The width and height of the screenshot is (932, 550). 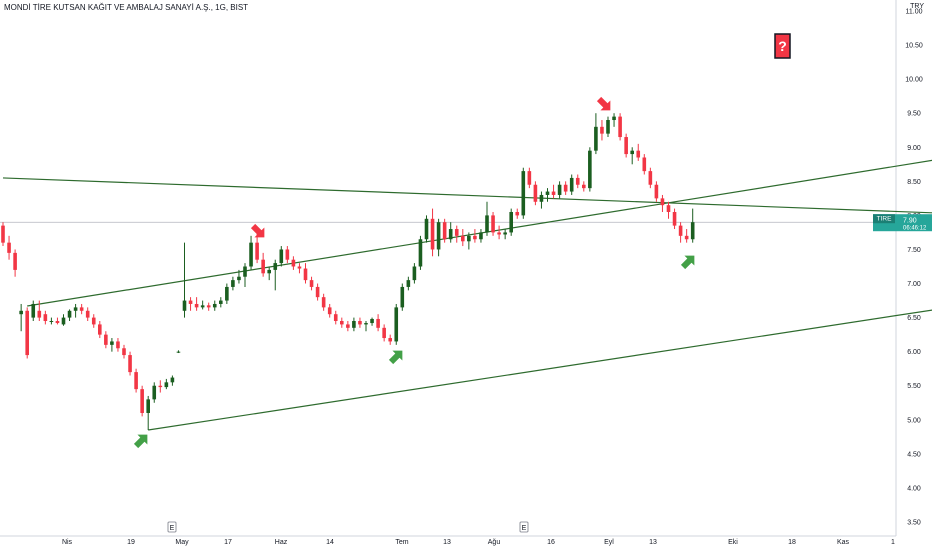 I want to click on question-box, so click(x=782, y=46).